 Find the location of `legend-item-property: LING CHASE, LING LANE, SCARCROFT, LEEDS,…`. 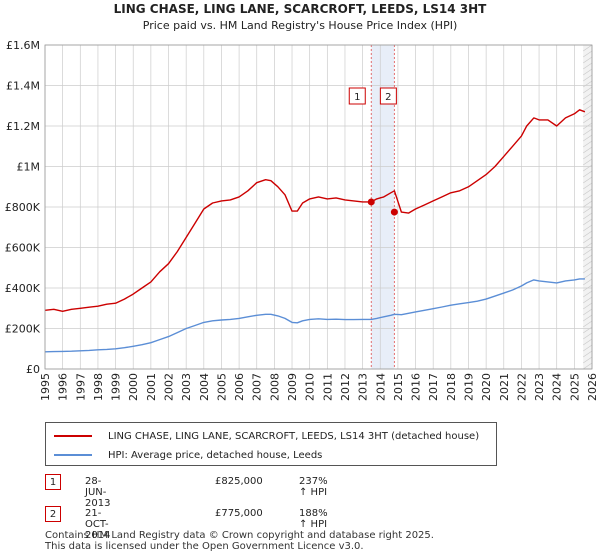

legend-item-property: LING CHASE, LING LANE, SCARCROFT, LEEDS,… is located at coordinates (266, 436).